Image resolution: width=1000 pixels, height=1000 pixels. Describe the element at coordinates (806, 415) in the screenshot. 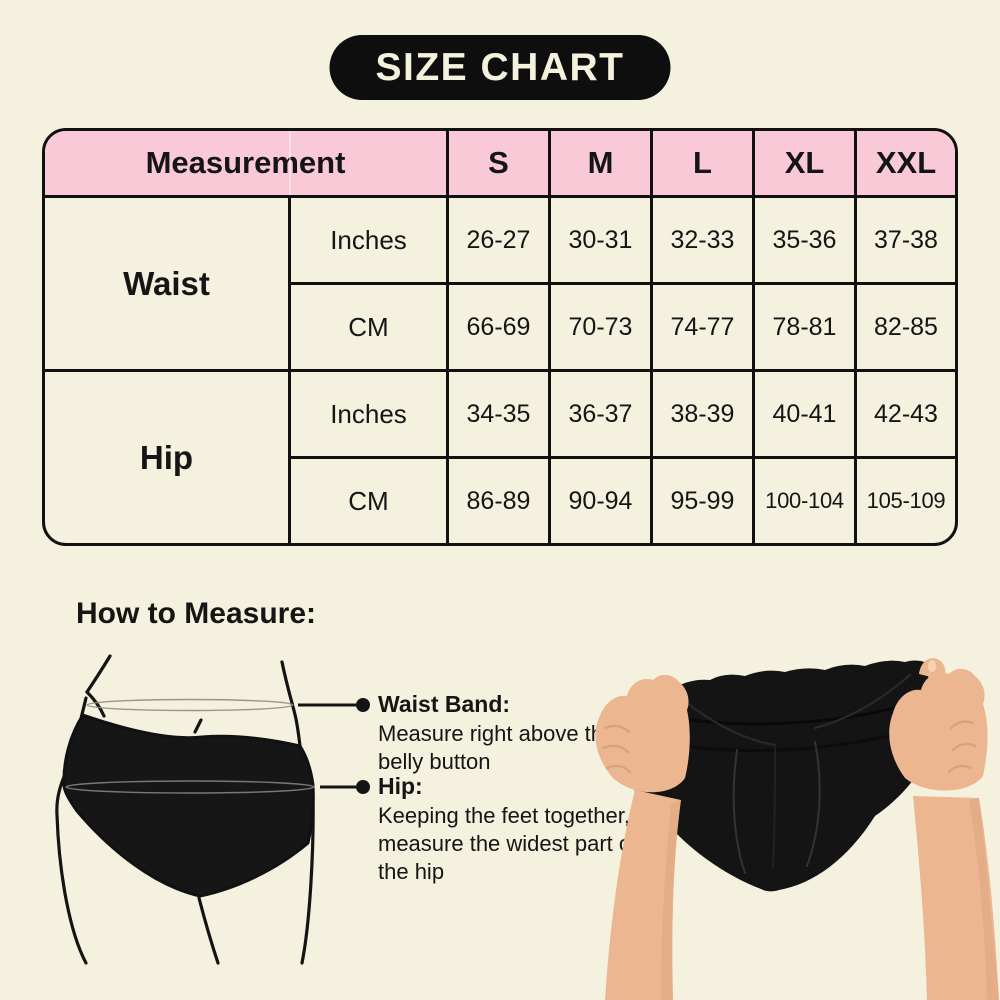

I see `hip-inches-xl: 40-41` at that location.